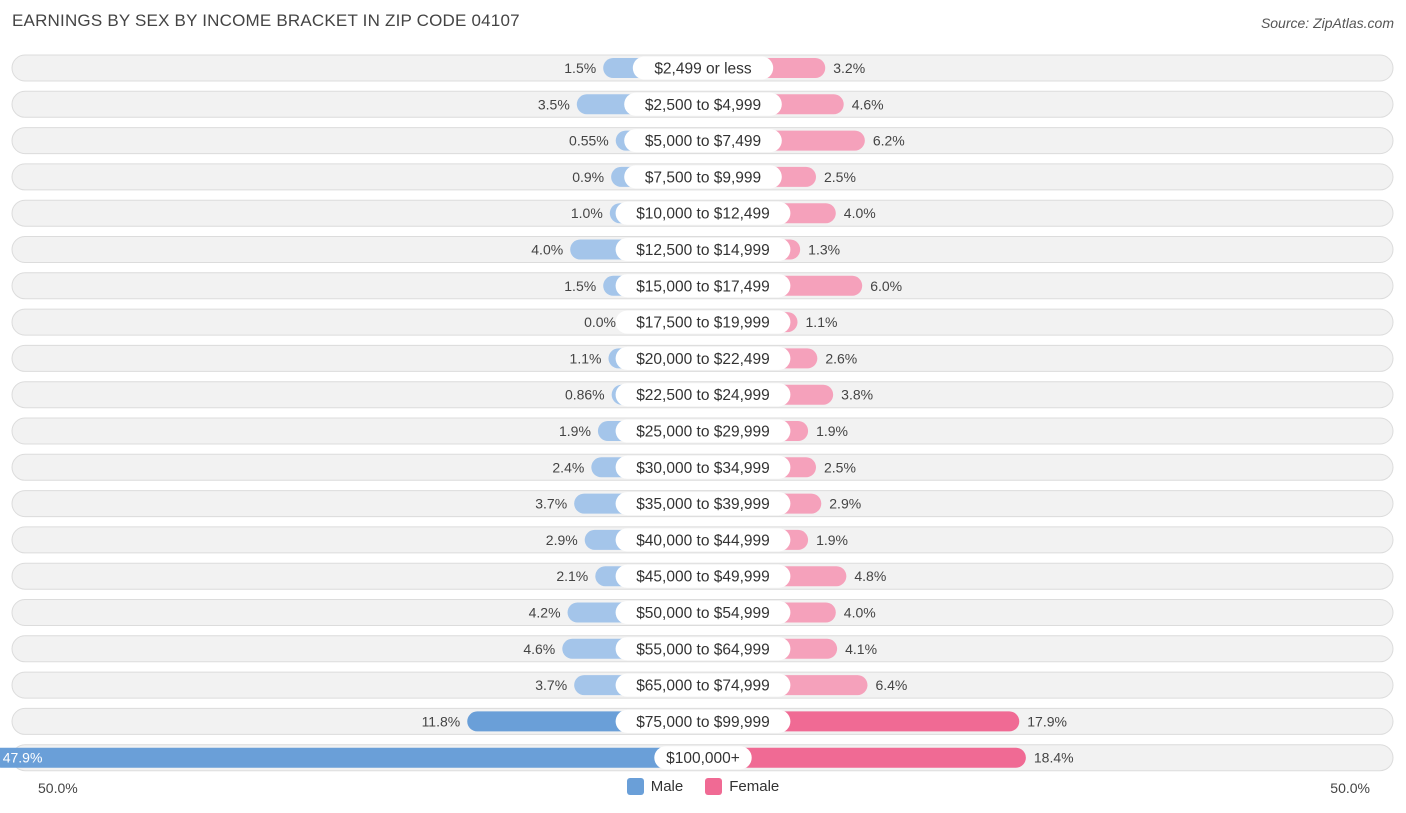 This screenshot has width=1406, height=813. I want to click on category-label: $45,000 to $49,999, so click(703, 577).